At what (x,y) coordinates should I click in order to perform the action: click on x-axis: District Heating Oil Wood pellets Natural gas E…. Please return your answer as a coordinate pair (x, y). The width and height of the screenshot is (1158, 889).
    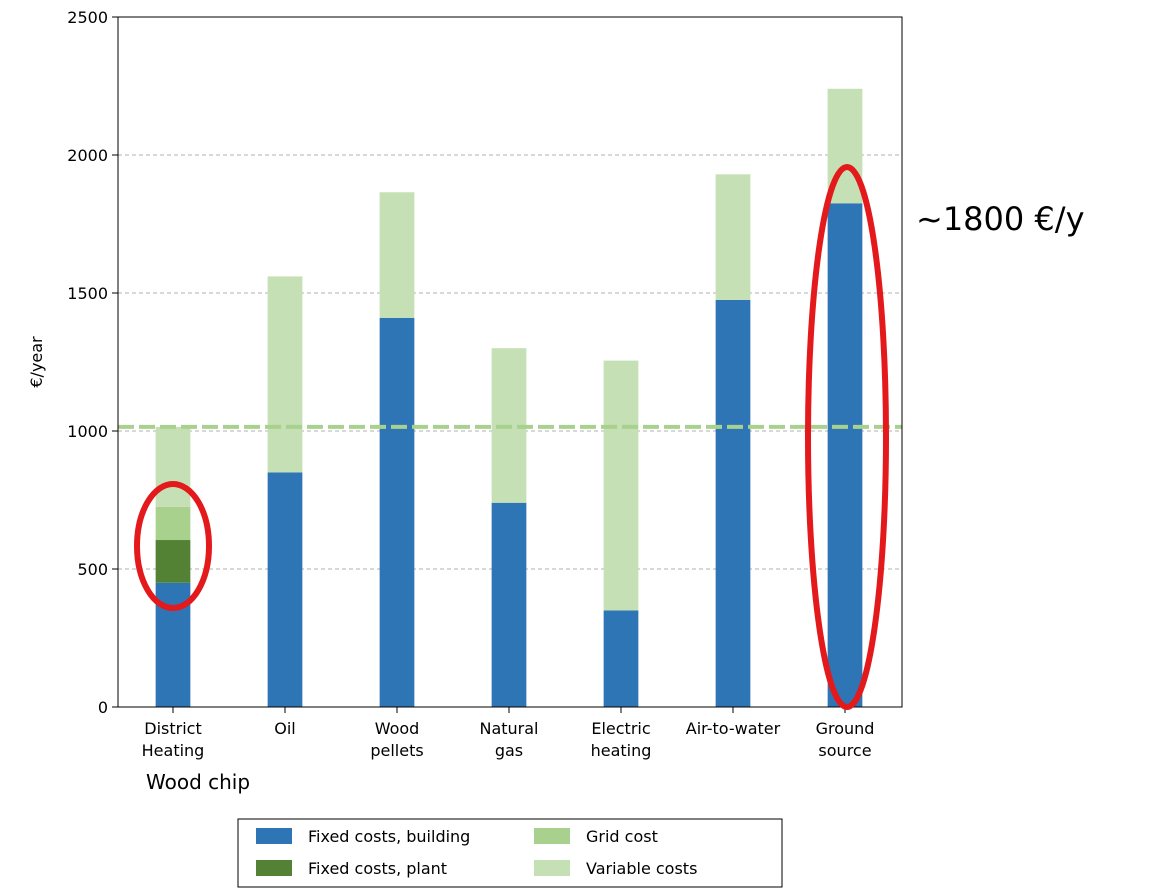
    Looking at the image, I should click on (508, 733).